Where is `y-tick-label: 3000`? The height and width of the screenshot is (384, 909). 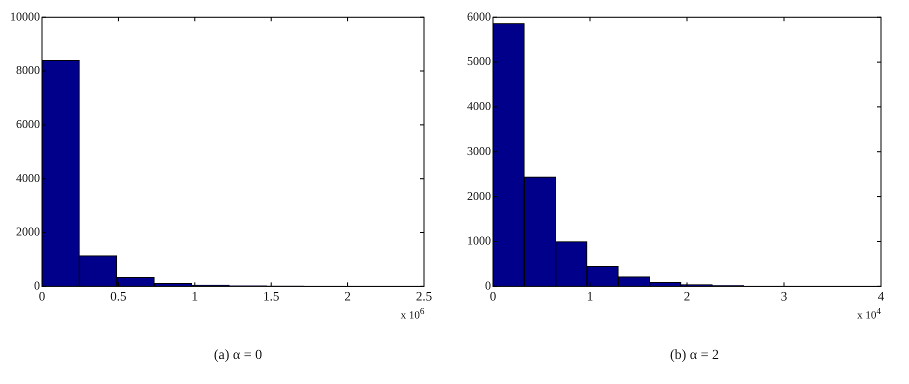
y-tick-label: 3000 is located at coordinates (478, 151).